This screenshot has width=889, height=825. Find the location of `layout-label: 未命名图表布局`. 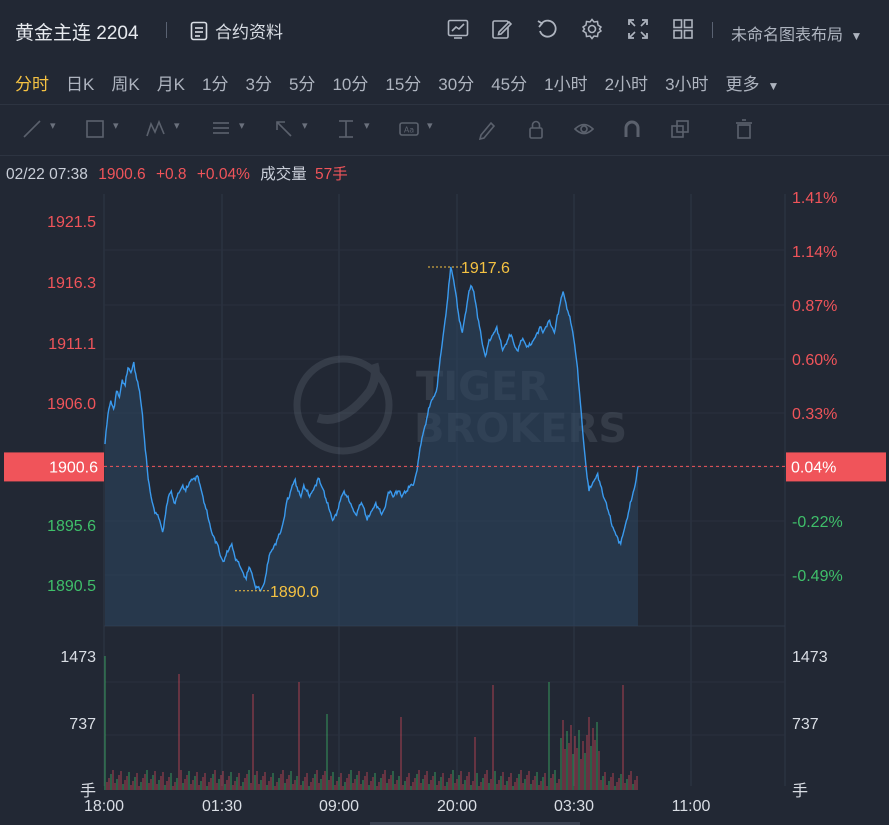

layout-label: 未命名图表布局 is located at coordinates (787, 35).